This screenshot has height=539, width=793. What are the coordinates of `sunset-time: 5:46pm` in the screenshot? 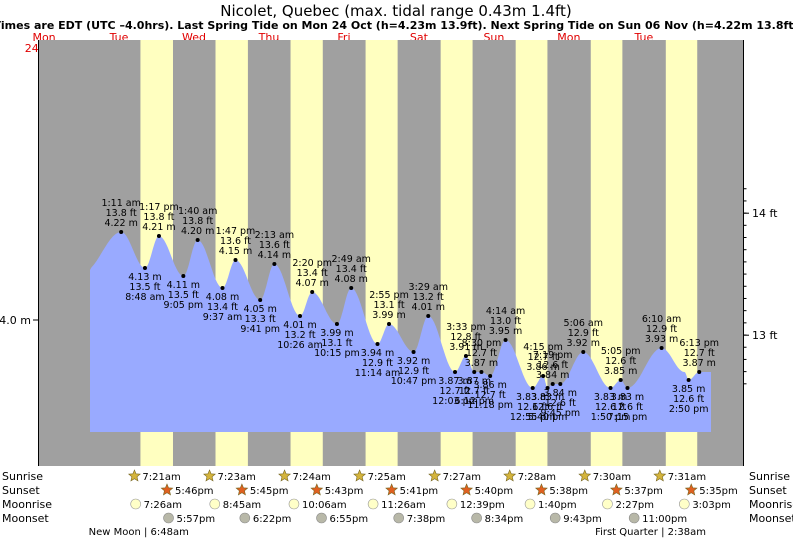 It's located at (194, 491).